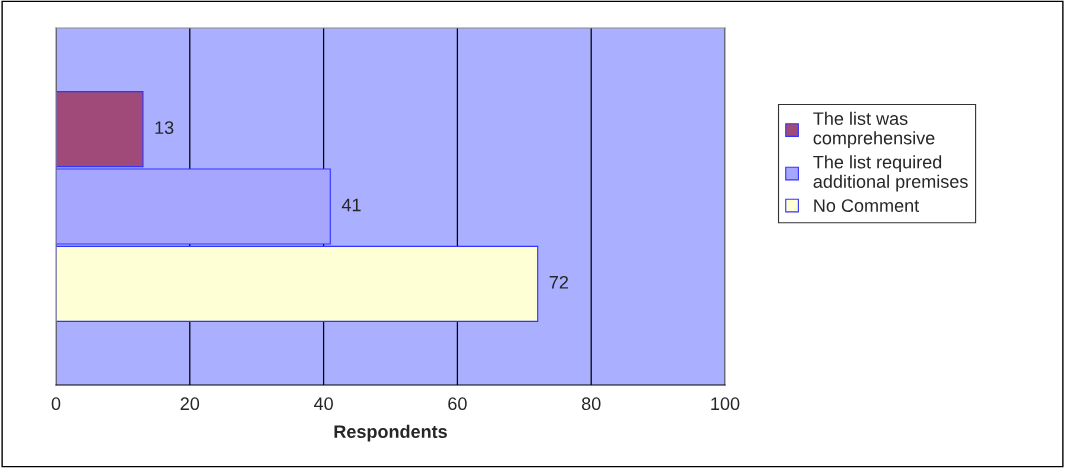 The height and width of the screenshot is (468, 1065). Describe the element at coordinates (323, 404) in the screenshot. I see `x-tick-label: 40` at that location.